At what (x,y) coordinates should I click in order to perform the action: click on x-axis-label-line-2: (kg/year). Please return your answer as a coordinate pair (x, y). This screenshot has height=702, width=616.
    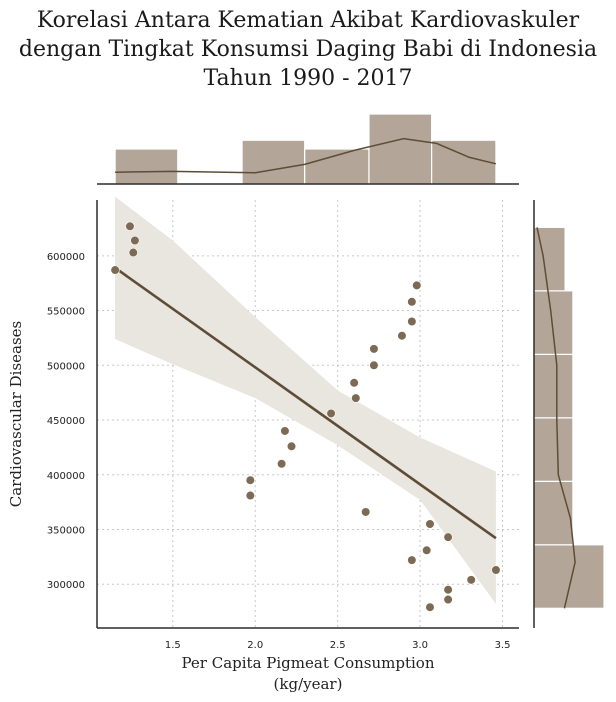
    Looking at the image, I should click on (308, 684).